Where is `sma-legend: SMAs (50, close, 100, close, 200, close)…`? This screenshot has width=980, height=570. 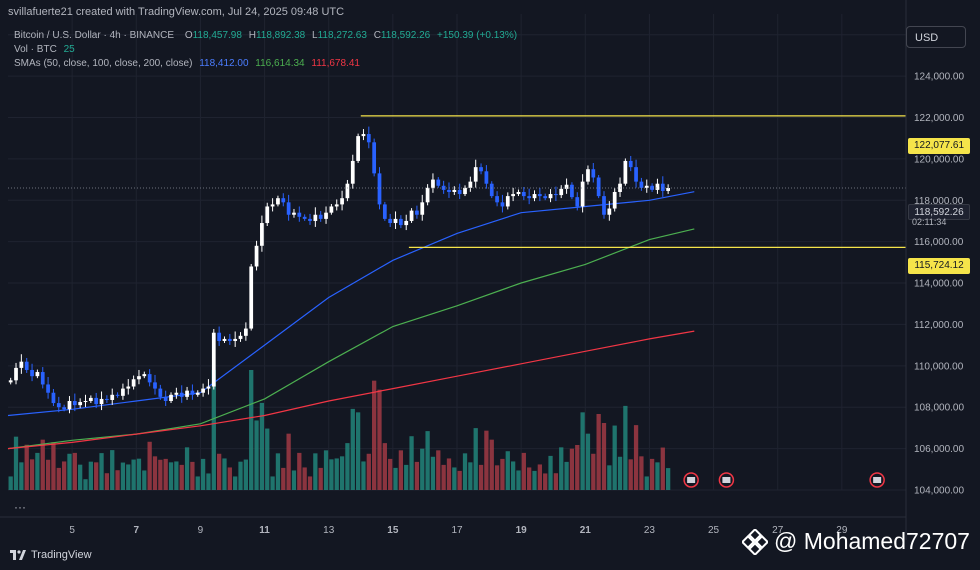 sma-legend: SMAs (50, close, 100, close, 200, close)… is located at coordinates (187, 63).